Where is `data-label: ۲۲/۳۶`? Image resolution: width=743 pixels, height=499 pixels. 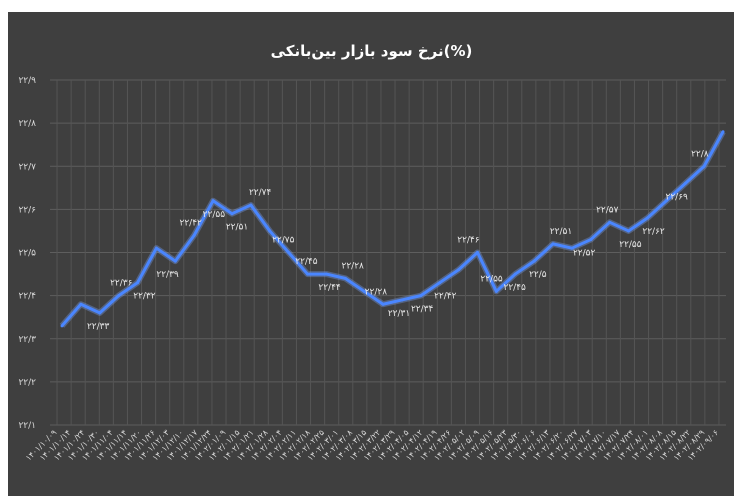 data-label: ۲۲/۳۶ is located at coordinates (121, 284).